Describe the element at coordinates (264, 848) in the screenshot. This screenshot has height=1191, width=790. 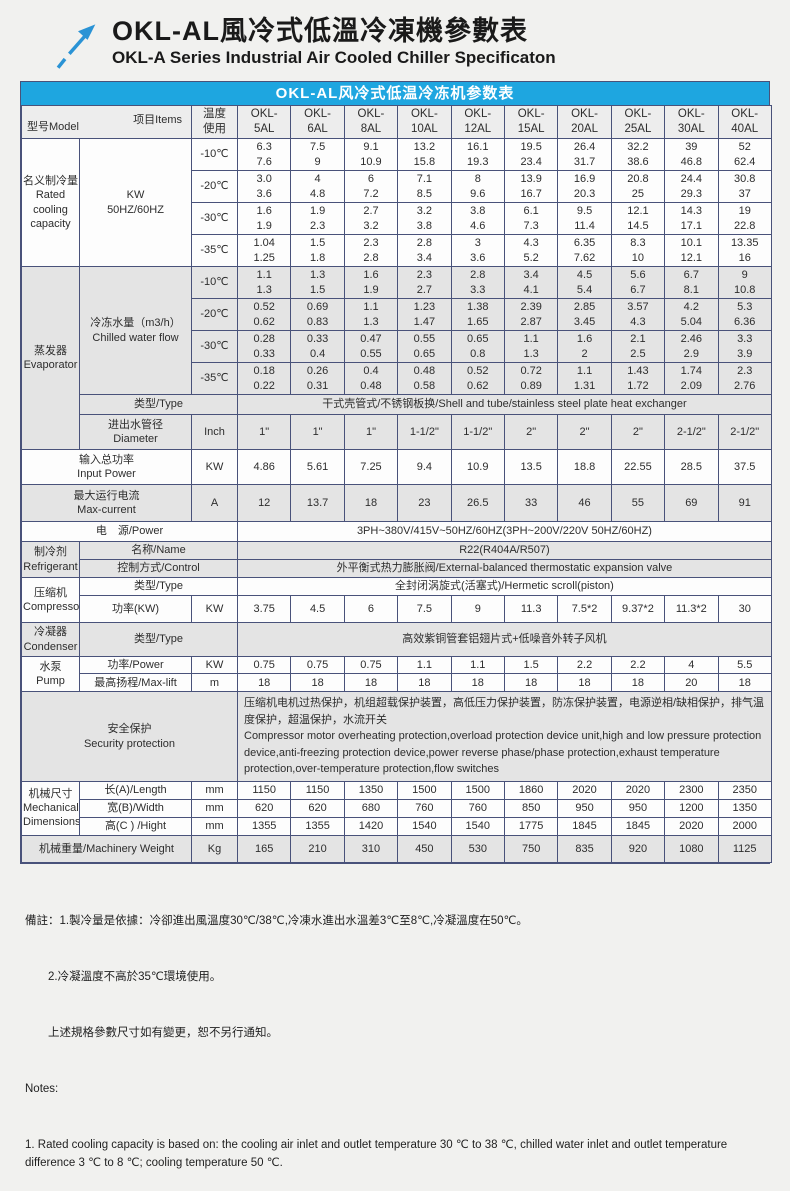
I see `table-cell: 165` at that location.